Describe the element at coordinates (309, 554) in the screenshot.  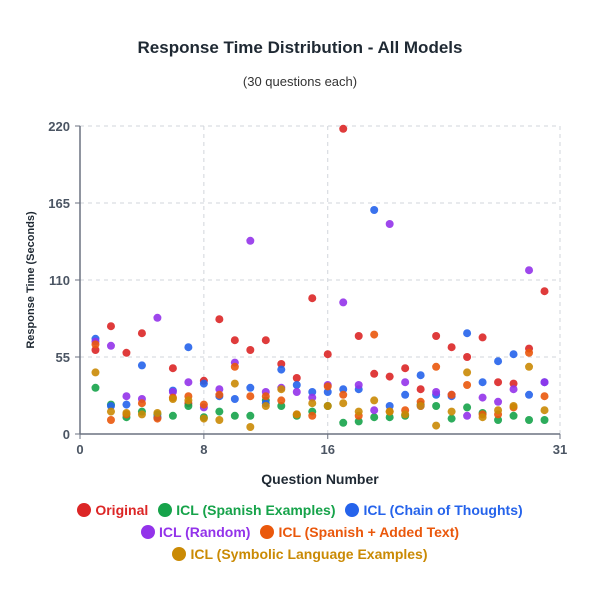
I see `legend-label: ICL (Symbolic Language Examples)` at that location.